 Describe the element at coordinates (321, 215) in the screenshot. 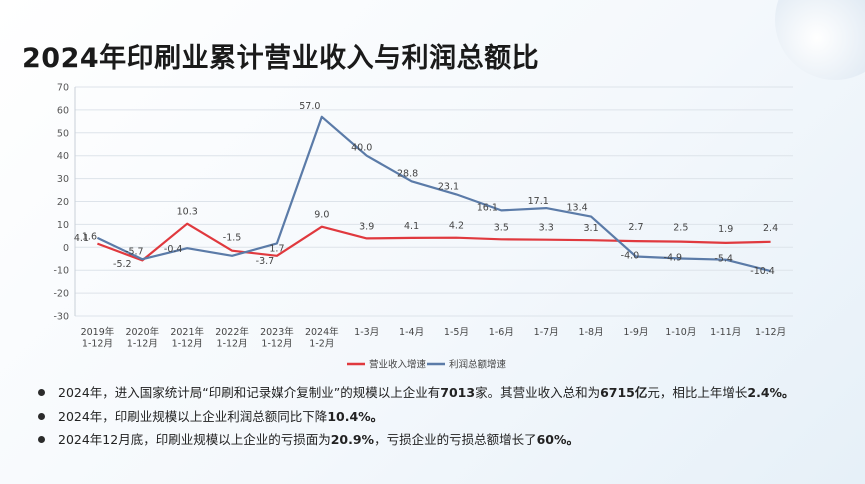

I see `revenue-data-label: 9.0` at that location.